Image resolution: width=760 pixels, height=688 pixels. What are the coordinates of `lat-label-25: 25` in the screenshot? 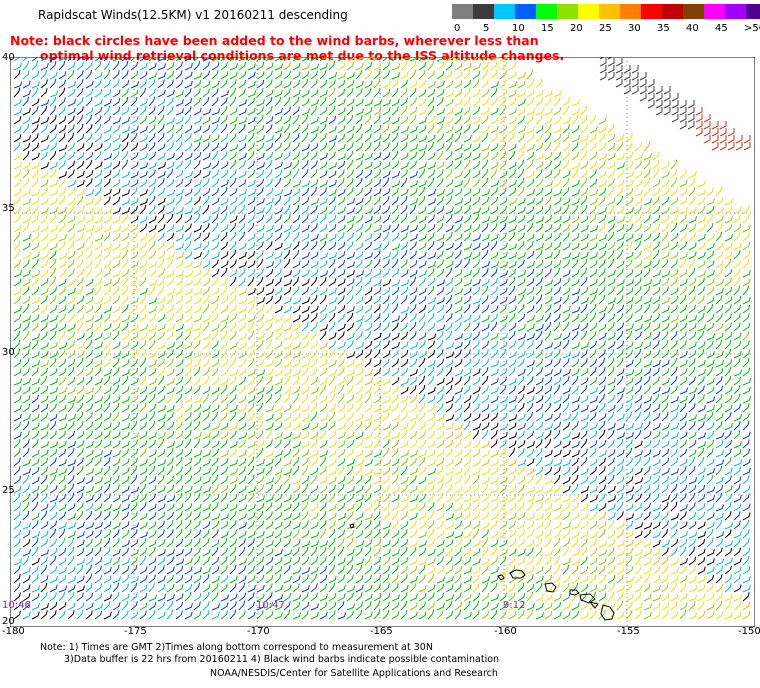 It's located at (8, 490).